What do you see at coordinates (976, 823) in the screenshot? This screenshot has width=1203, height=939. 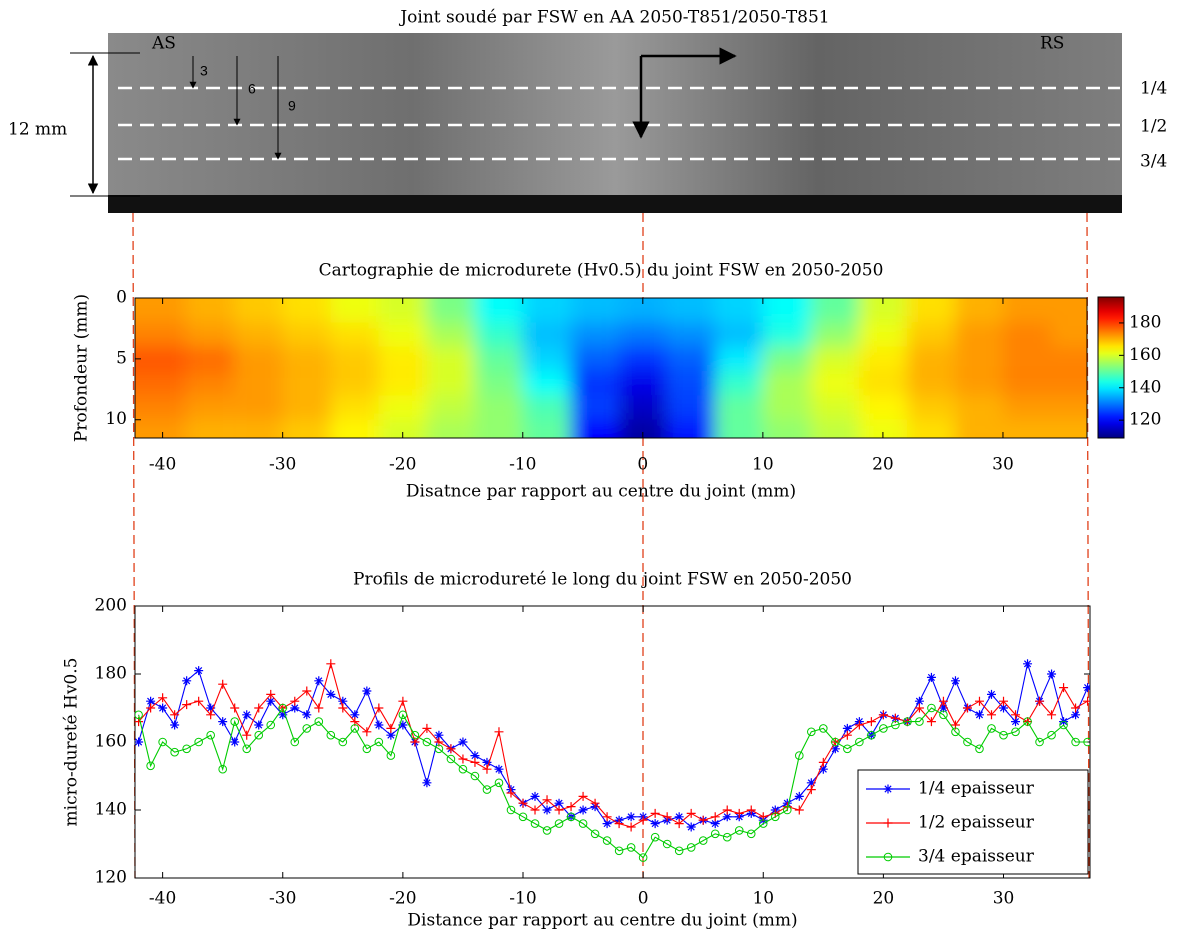 I see `legend-label: 1/2 epaisseur` at bounding box center [976, 823].